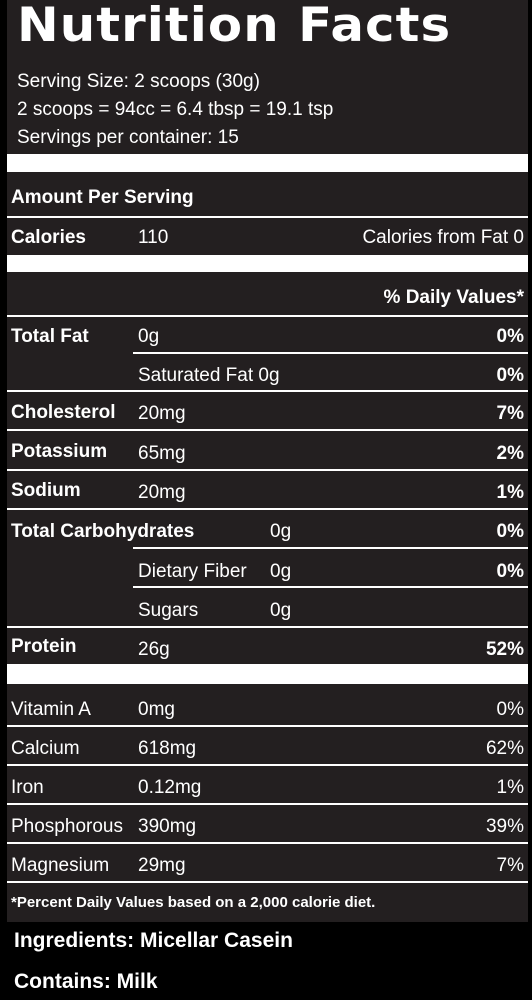 This screenshot has width=532, height=1000. Describe the element at coordinates (162, 453) in the screenshot. I see `potassium-amount: 65mg` at that location.